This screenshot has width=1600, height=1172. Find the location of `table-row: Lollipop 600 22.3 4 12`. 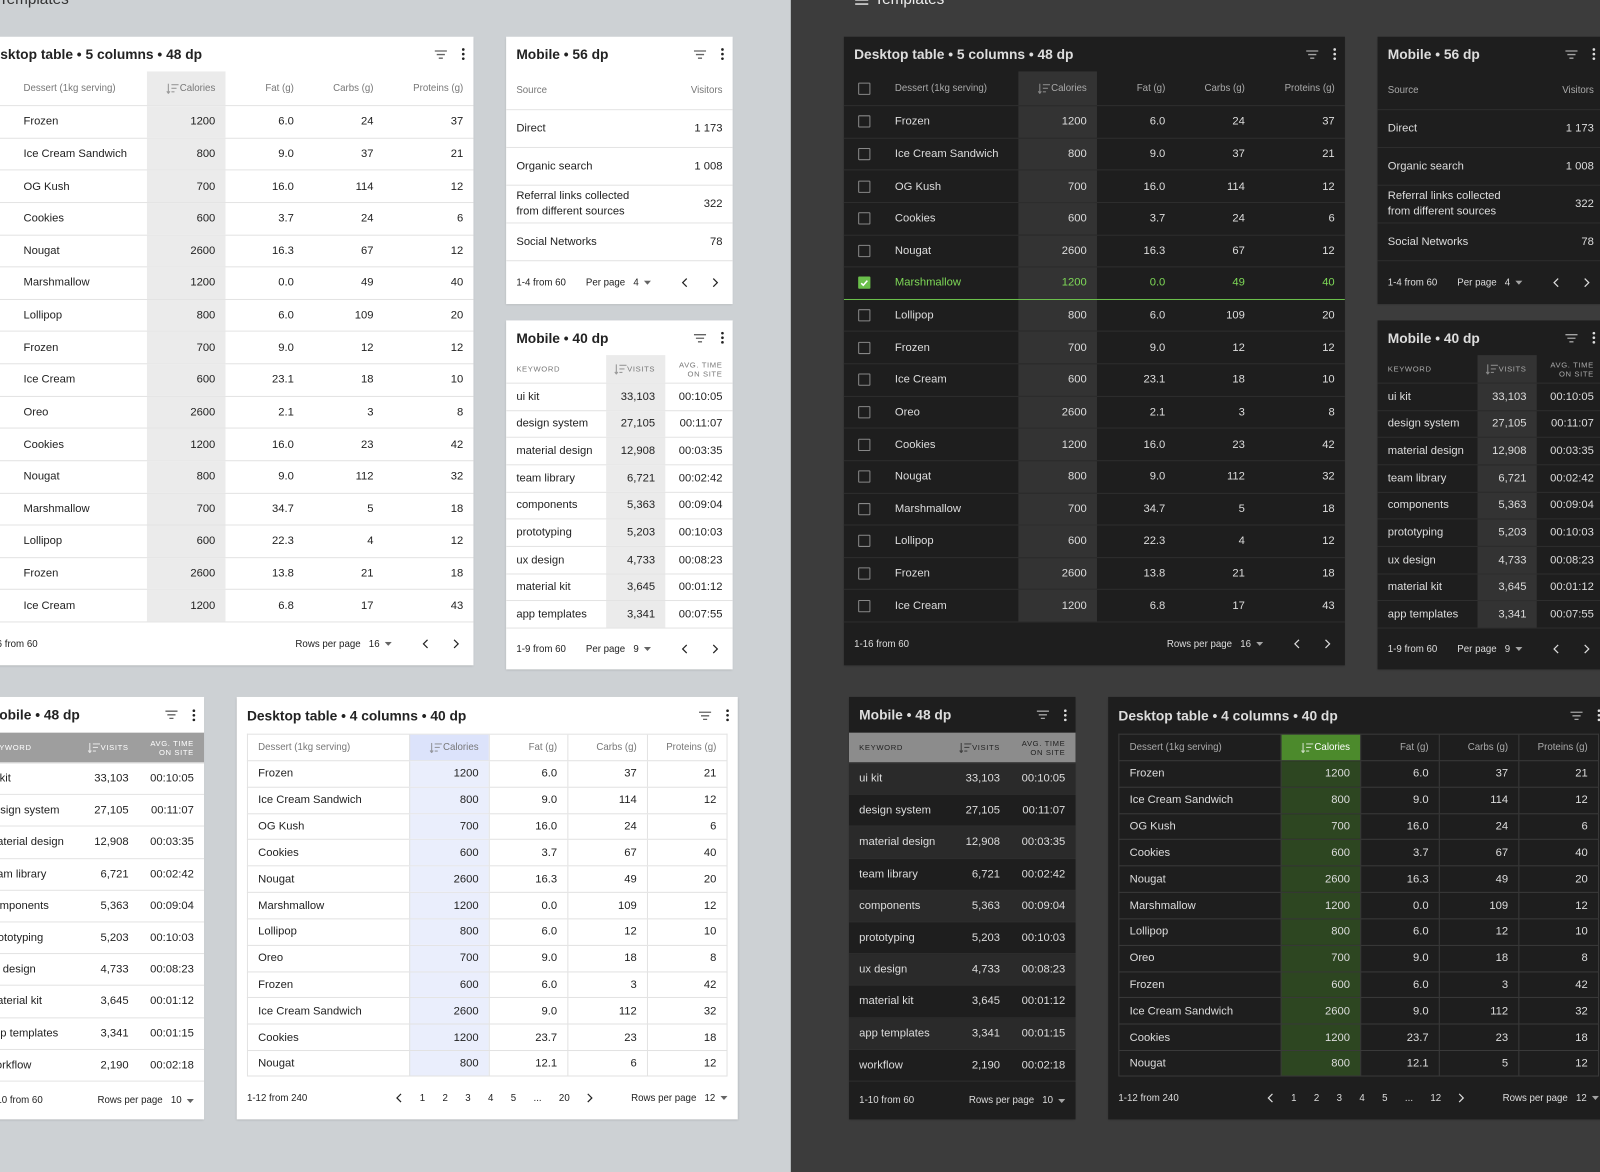

table-row: Lollipop 600 22.3 4 12 is located at coordinates (237, 541).